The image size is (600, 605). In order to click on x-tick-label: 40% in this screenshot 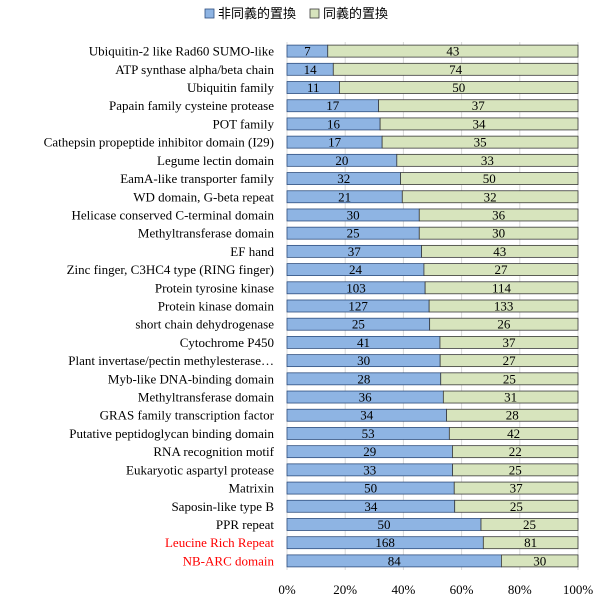, I will do `click(403, 589)`.